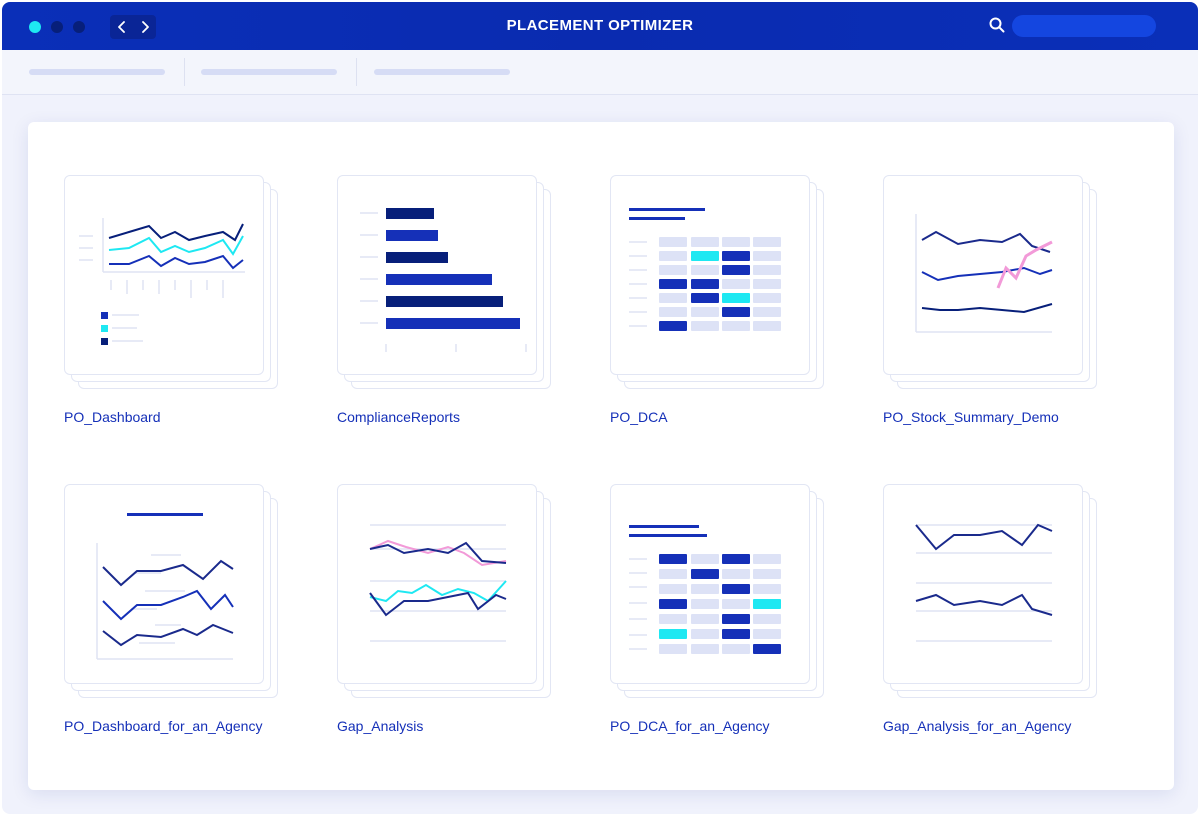 The image size is (1200, 816). Describe the element at coordinates (971, 417) in the screenshot. I see `report-name: PO_Stock_Summary_Demo` at that location.